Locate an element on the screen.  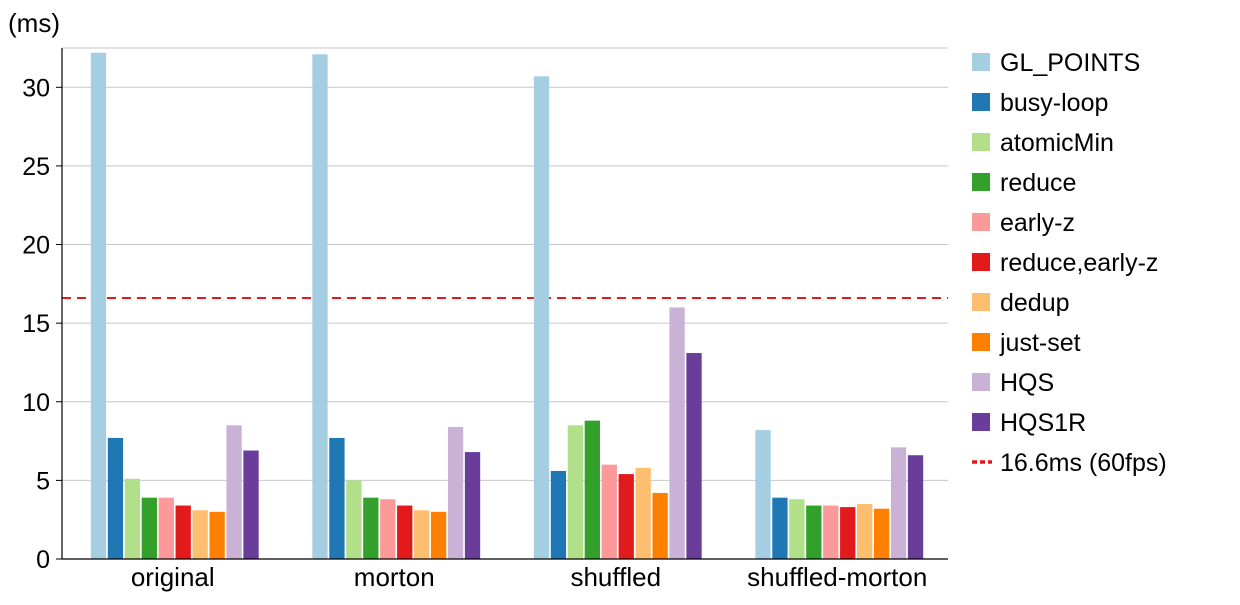
bar-reduce-shuffled is located at coordinates (592, 489).